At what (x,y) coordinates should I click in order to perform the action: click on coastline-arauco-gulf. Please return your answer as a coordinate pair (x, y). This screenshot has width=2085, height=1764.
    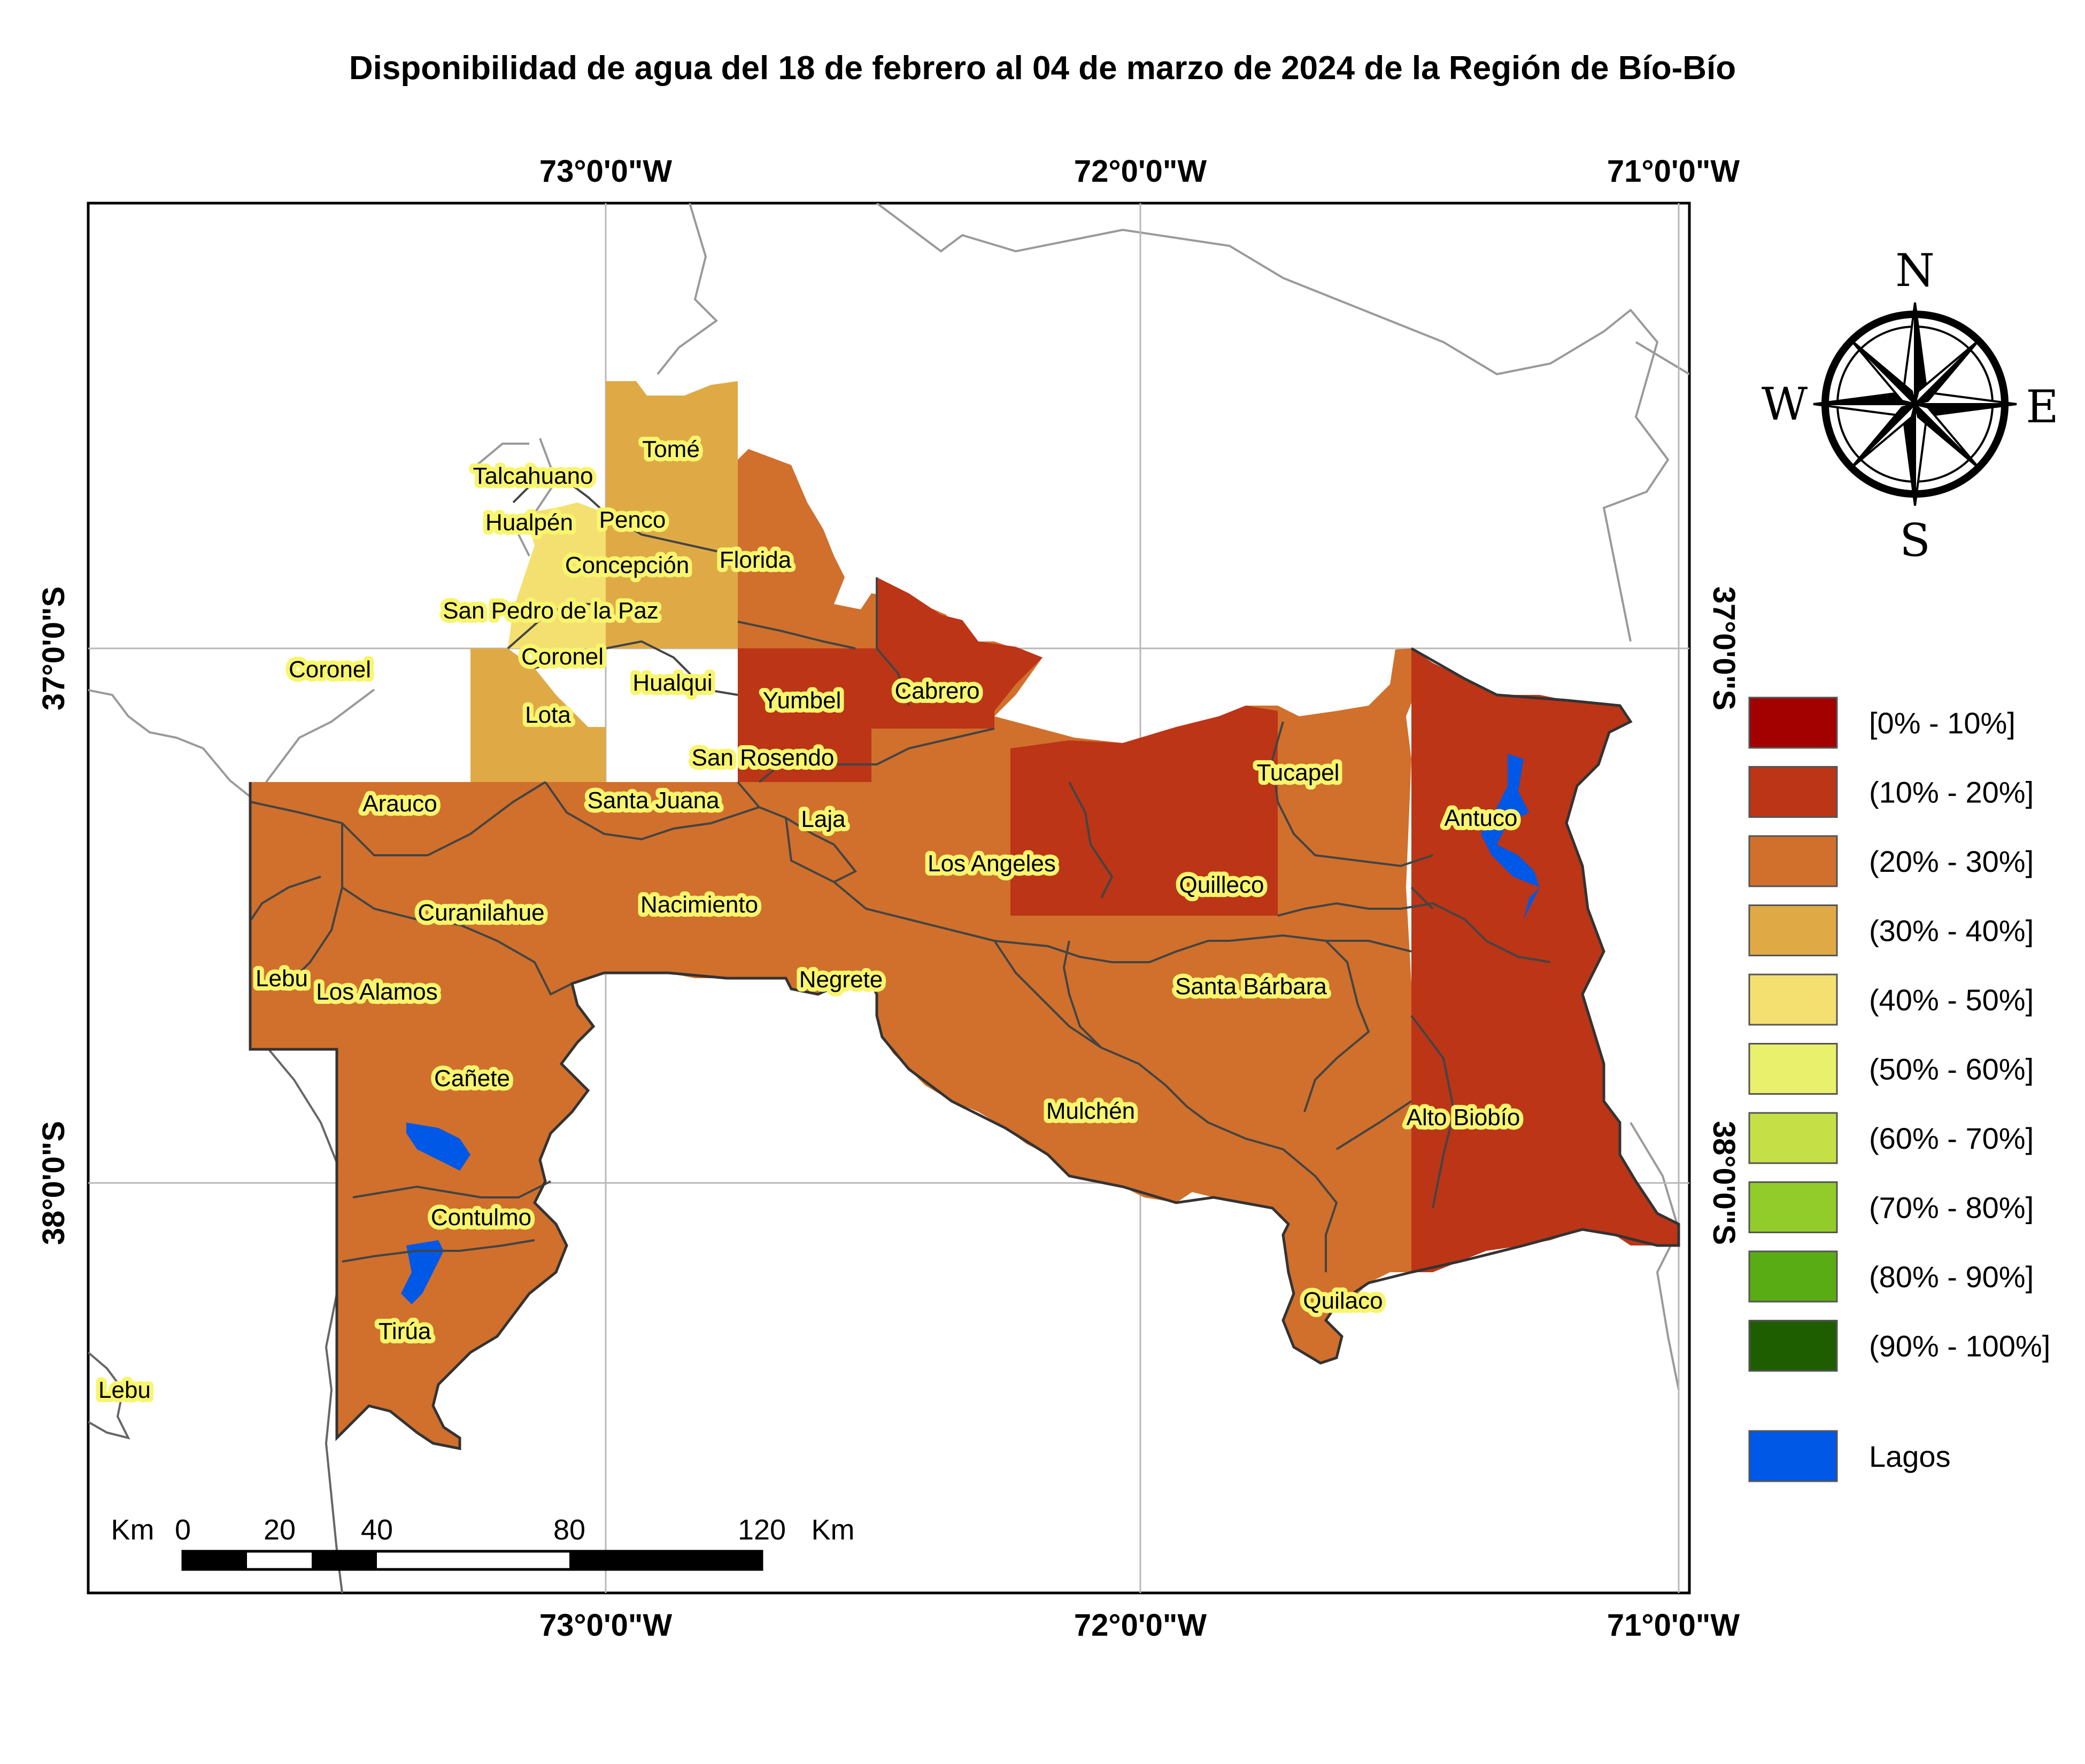
    Looking at the image, I should click on (231, 746).